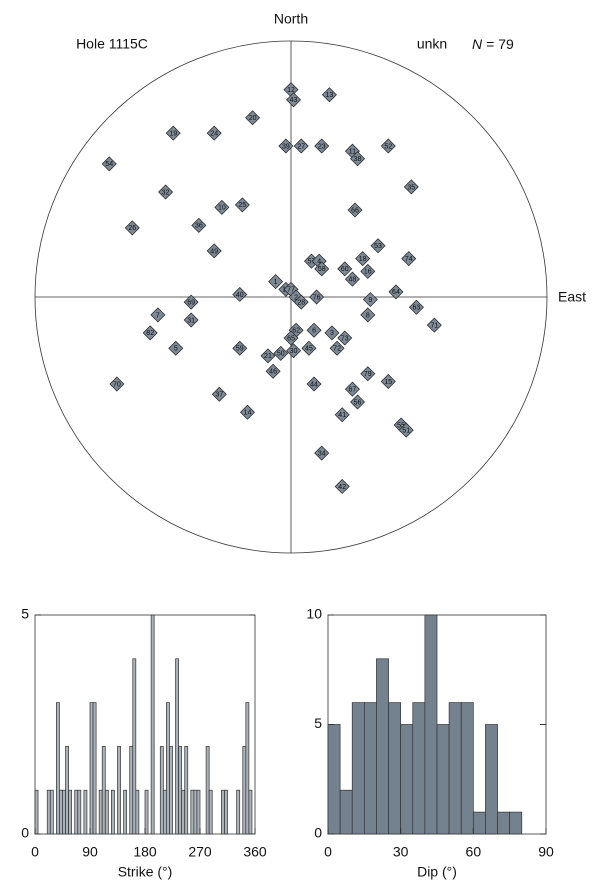 The image size is (605, 888). What do you see at coordinates (222, 208) in the screenshot?
I see `pole-label: 10` at bounding box center [222, 208].